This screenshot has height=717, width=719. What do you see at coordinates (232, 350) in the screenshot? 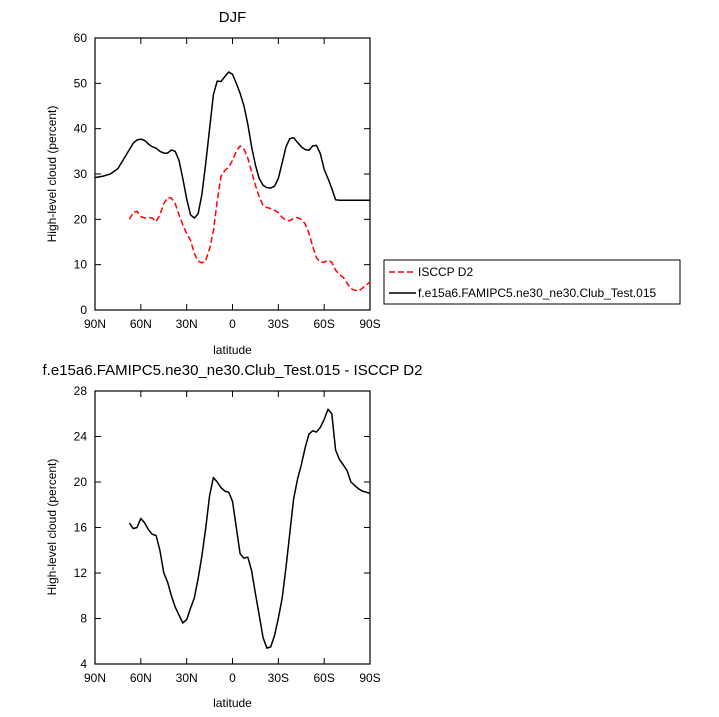
I see `top-x-axis-label: latitude` at bounding box center [232, 350].